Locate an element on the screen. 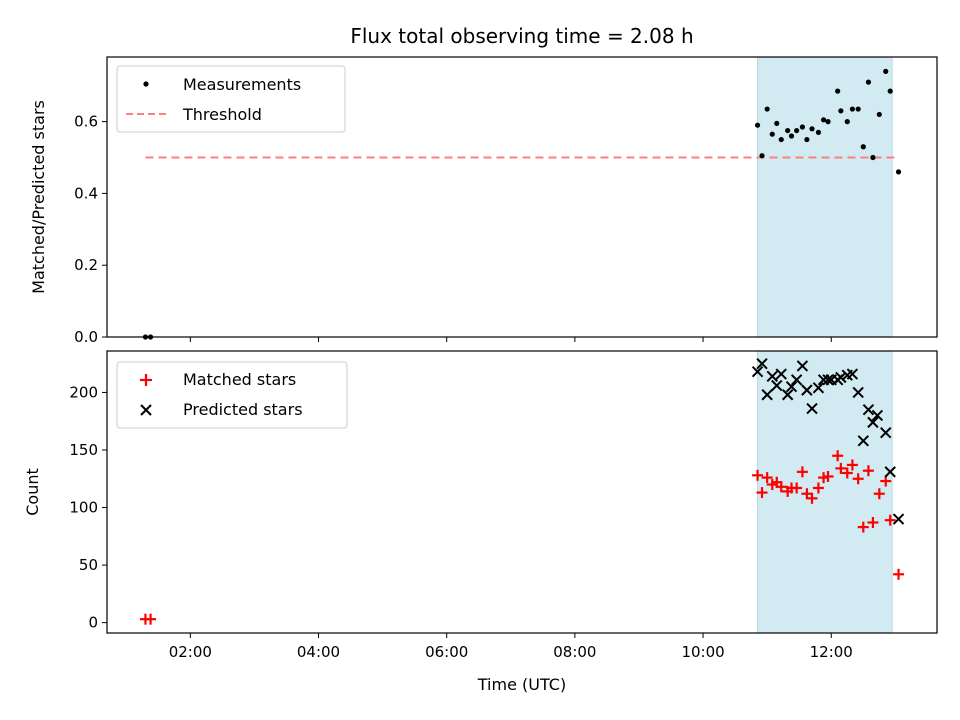 The width and height of the screenshot is (960, 720). x-tick-label: 04:00 is located at coordinates (318, 652).